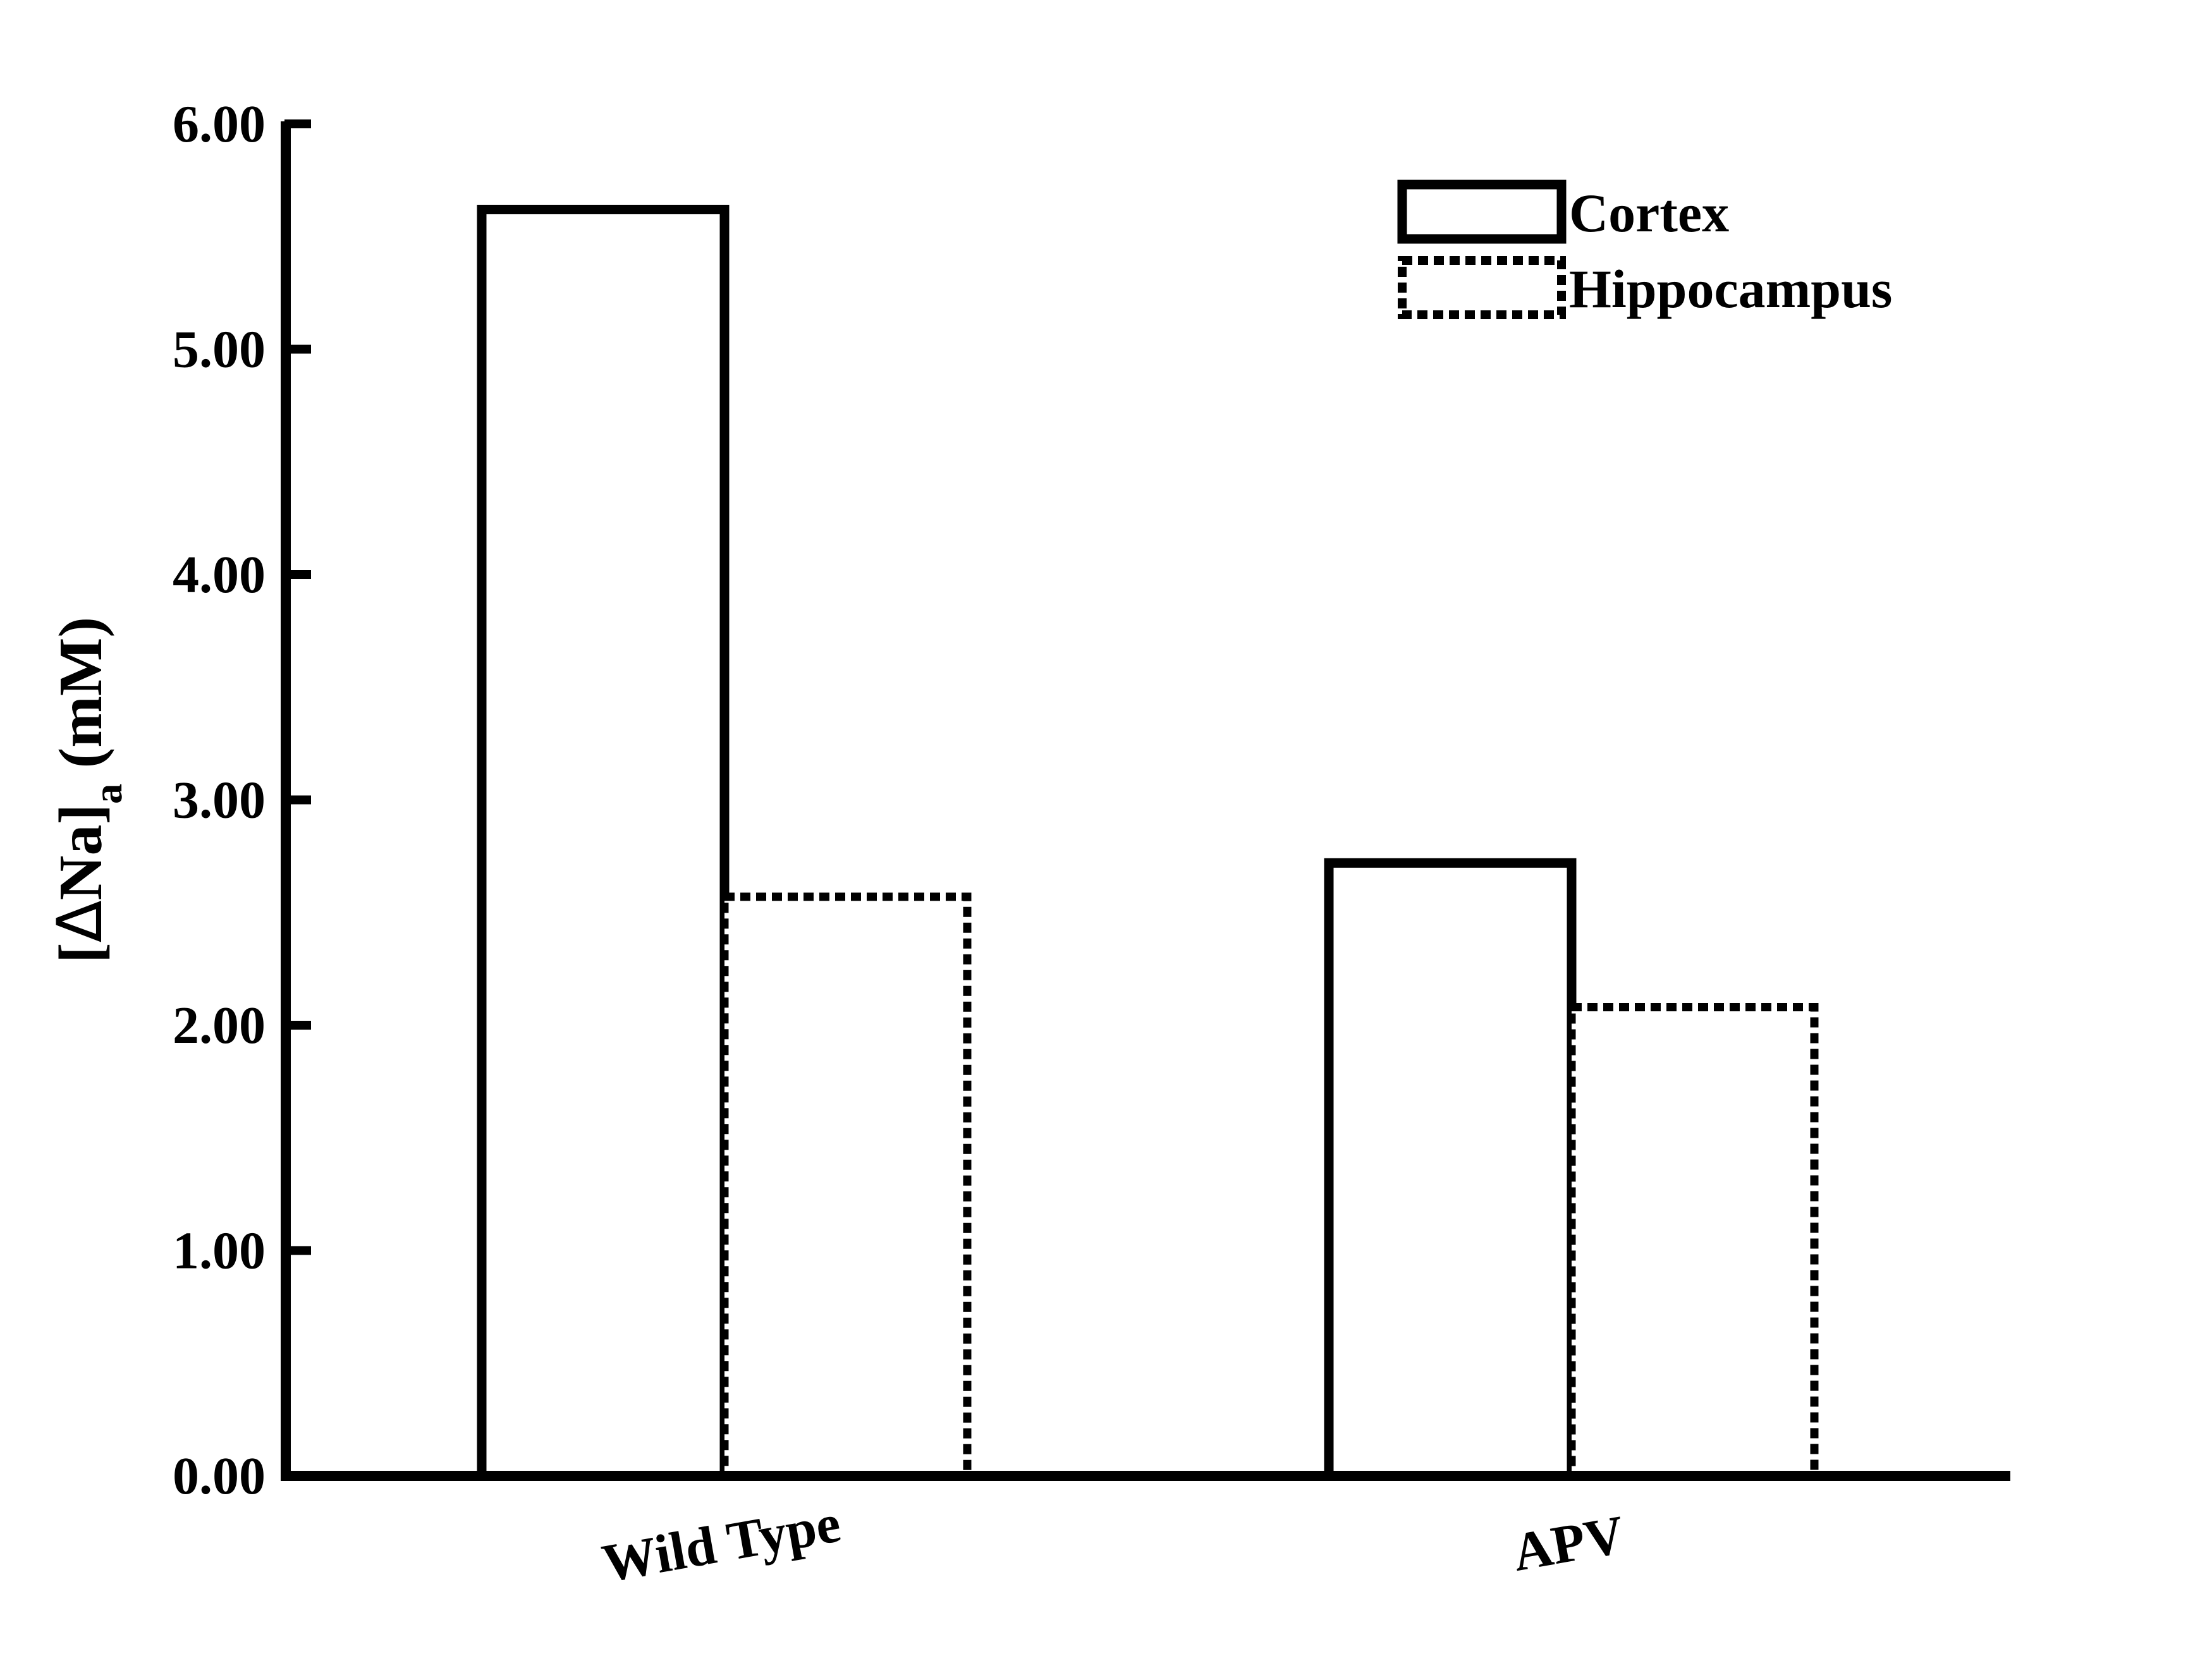 This screenshot has height=1656, width=2212. Describe the element at coordinates (1482, 212) in the screenshot. I see `legend-swatch-cortex` at that location.